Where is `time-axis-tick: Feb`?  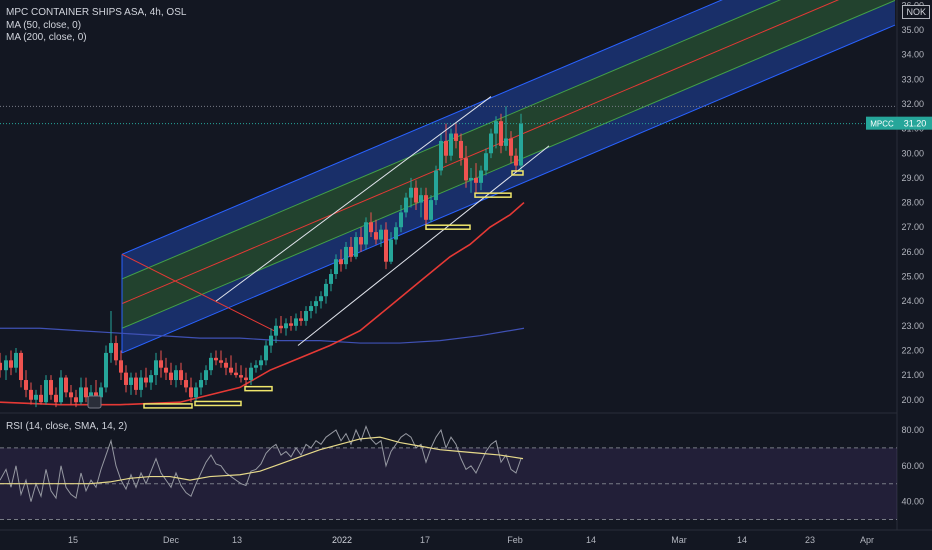 time-axis-tick: Feb is located at coordinates (515, 540).